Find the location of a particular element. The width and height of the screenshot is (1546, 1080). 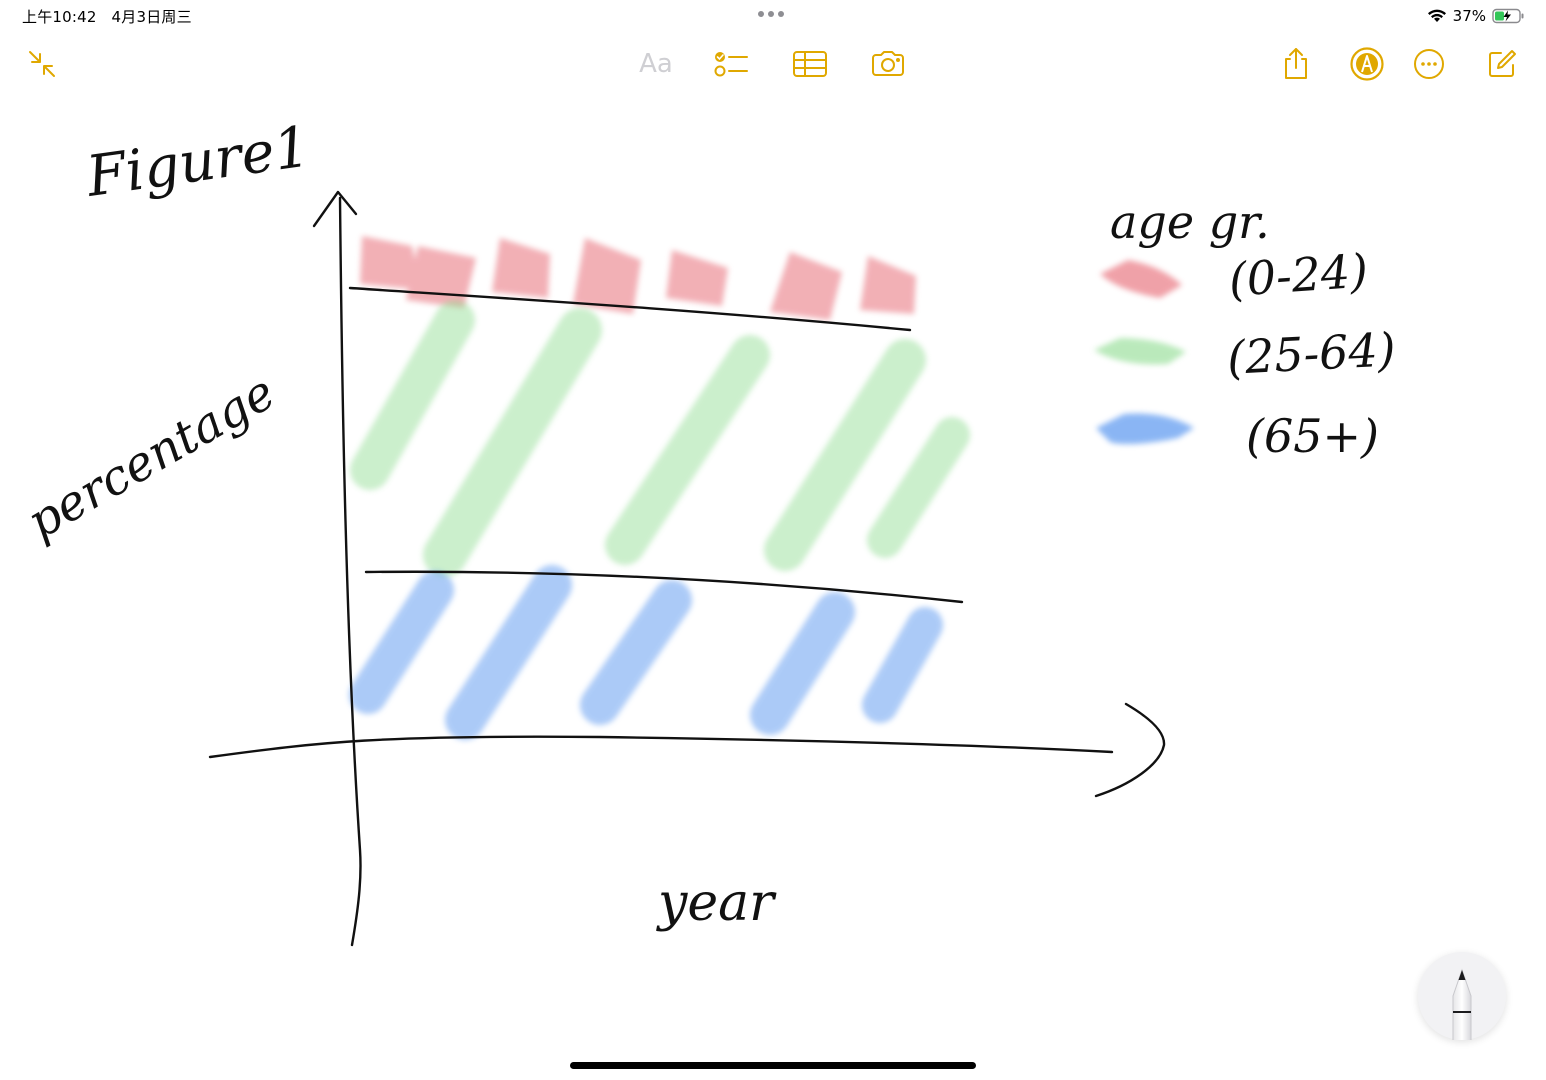

compose-button is located at coordinates (1502, 64).